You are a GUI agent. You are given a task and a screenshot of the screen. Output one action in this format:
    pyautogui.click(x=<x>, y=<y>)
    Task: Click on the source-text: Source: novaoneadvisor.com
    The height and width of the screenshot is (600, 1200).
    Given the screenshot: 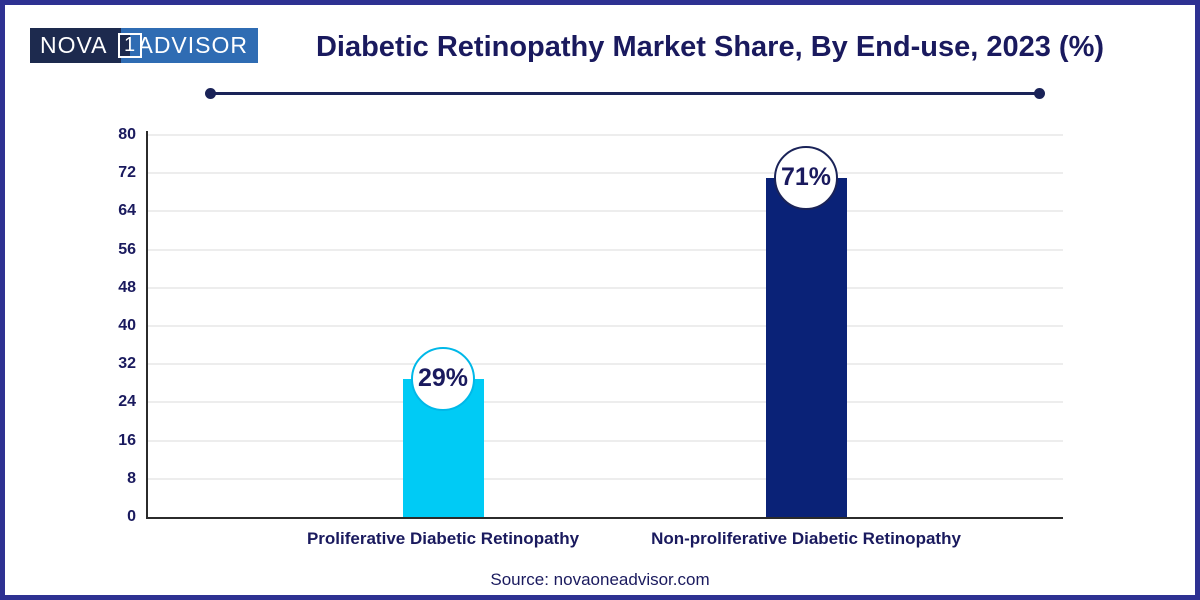 What is the action you would take?
    pyautogui.click(x=600, y=579)
    